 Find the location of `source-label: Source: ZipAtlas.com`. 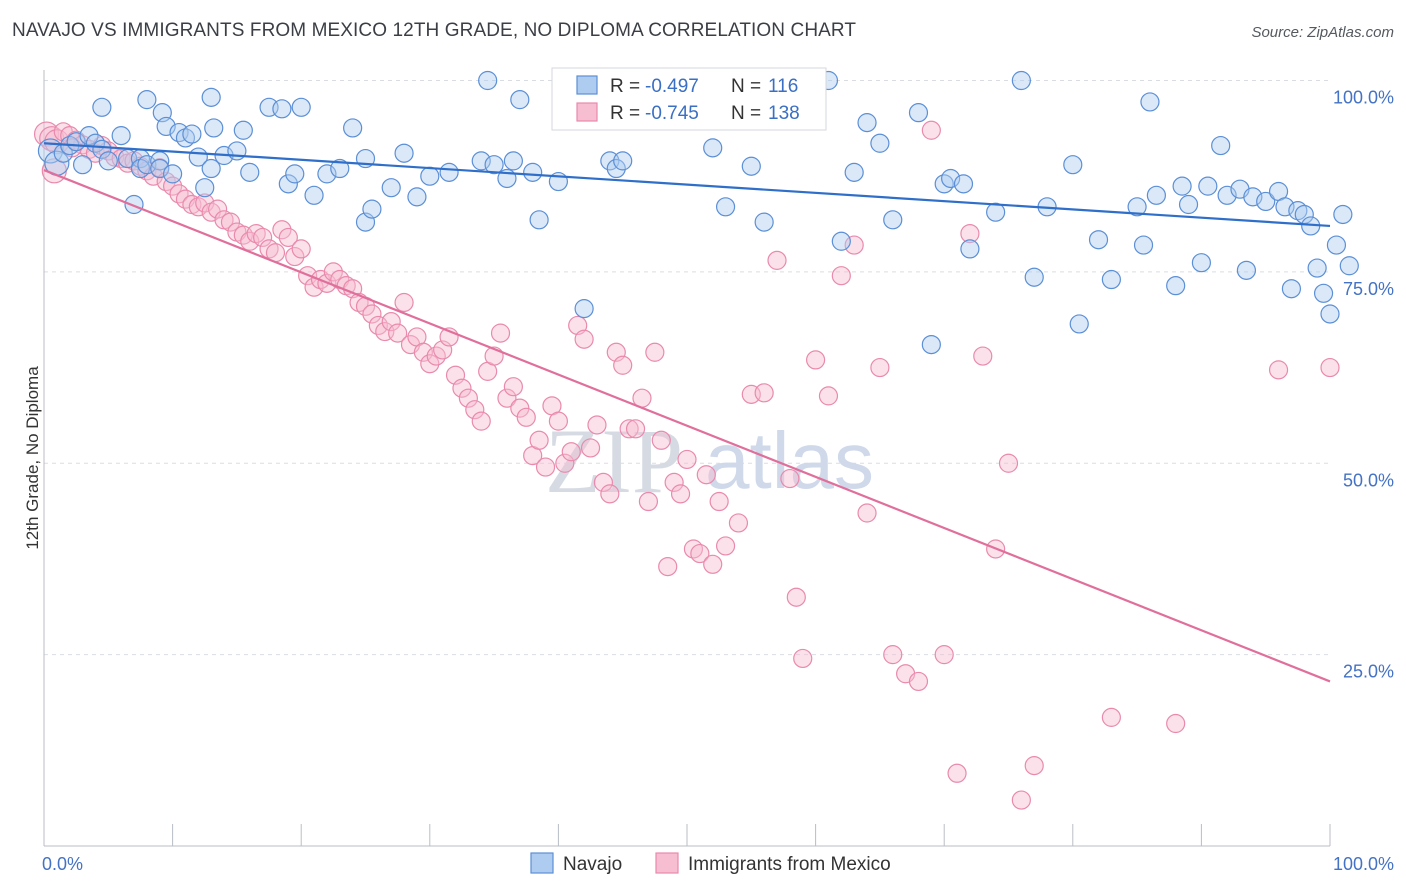

source-label: Source: ZipAtlas.com is located at coordinates (1322, 32).